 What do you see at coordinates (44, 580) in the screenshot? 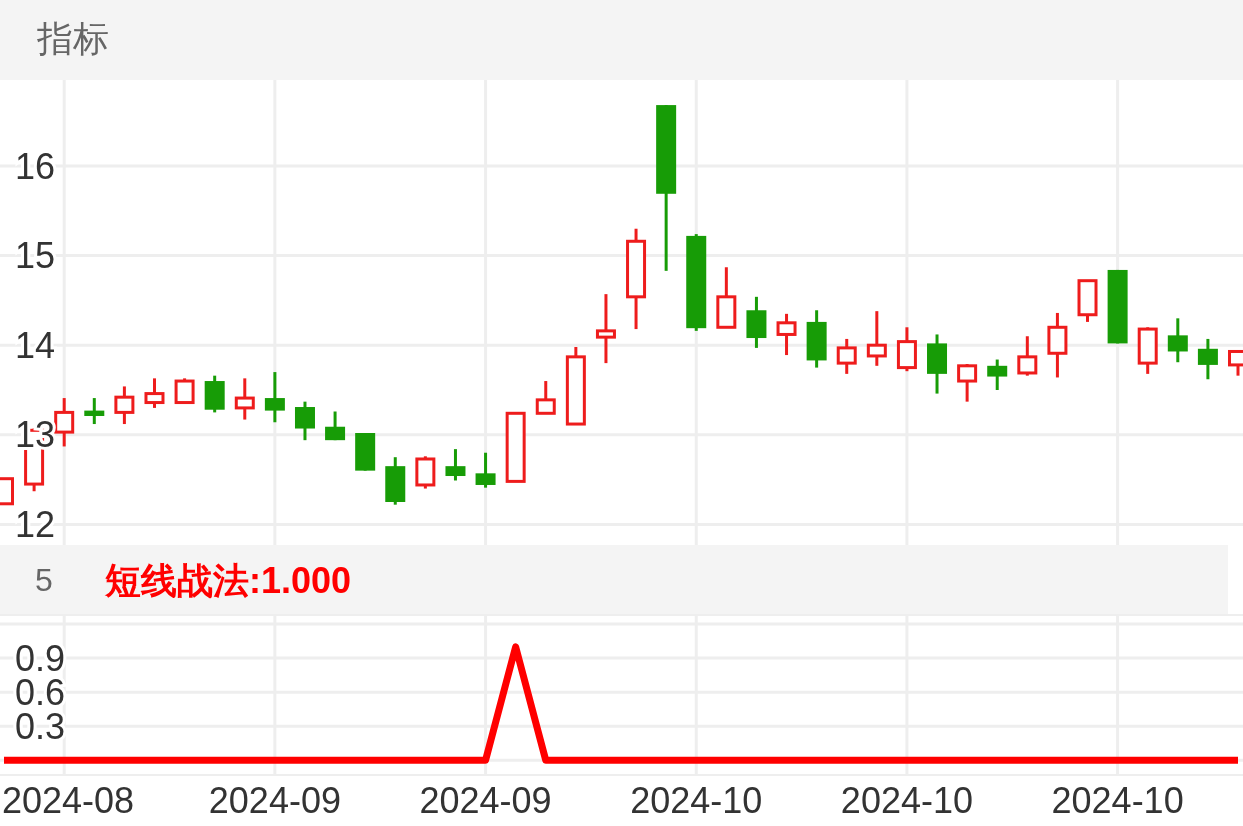
I see `text: 5` at bounding box center [44, 580].